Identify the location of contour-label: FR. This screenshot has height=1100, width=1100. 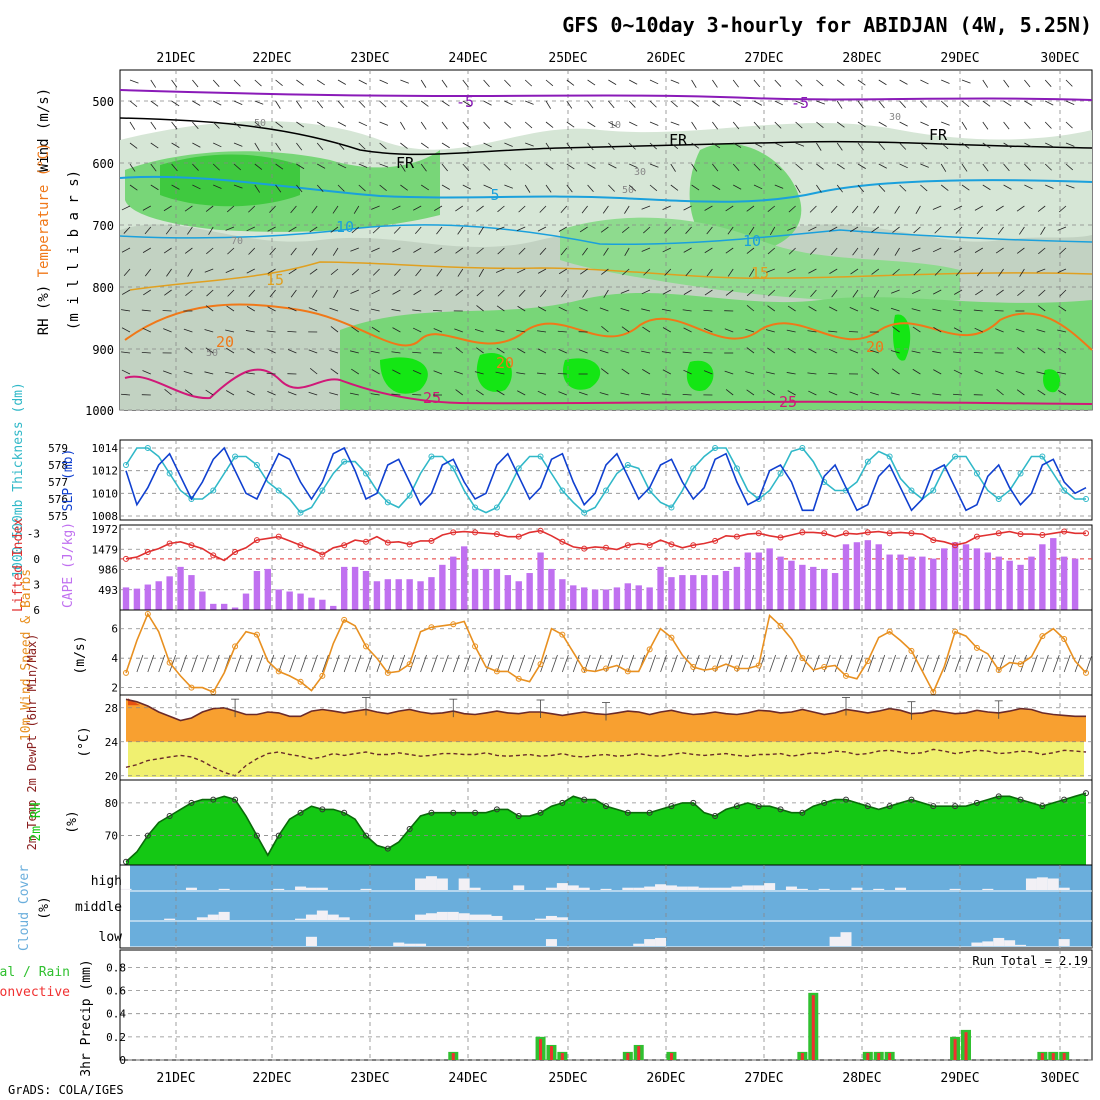
(405, 163).